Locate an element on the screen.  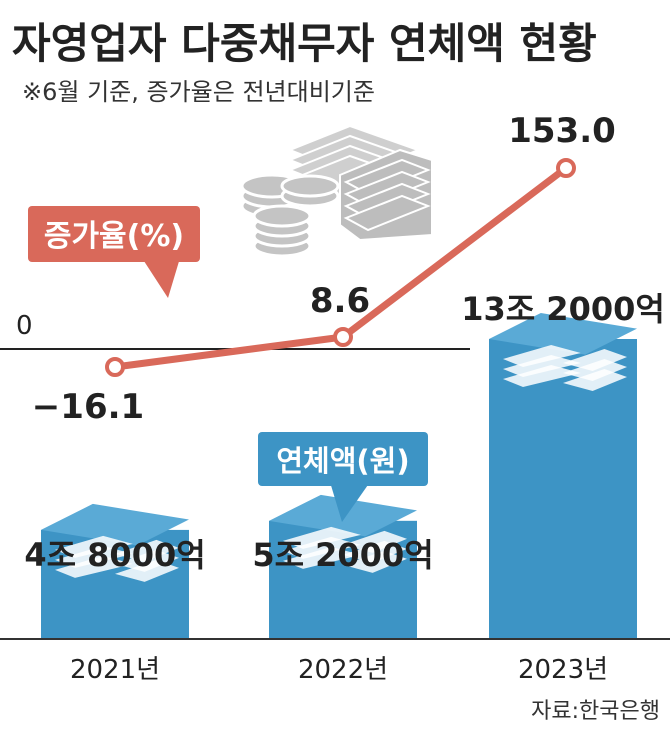
rate-zero-label: 0 is located at coordinates (24, 326).